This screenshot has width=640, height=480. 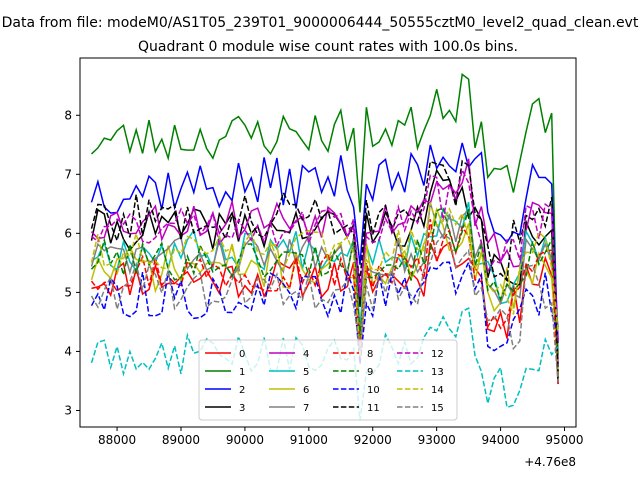 What do you see at coordinates (341, 437) in the screenshot?
I see `x-axis: 88000 89000 90000 91000 92000 93000 94000 95000` at bounding box center [341, 437].